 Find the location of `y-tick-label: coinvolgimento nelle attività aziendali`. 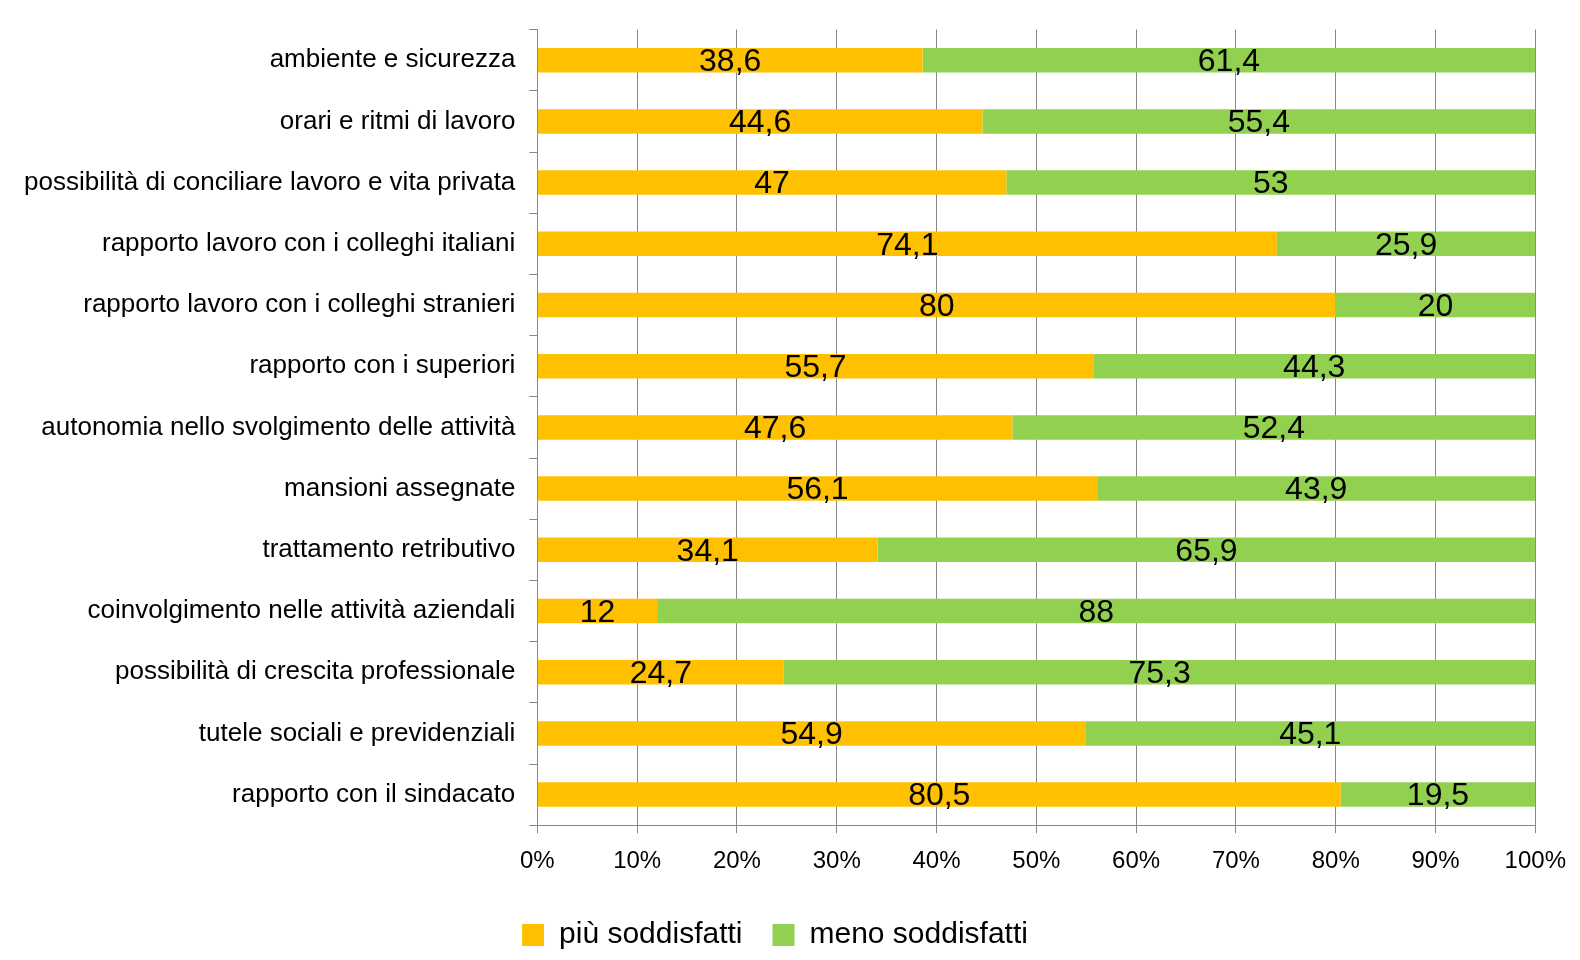

y-tick-label: coinvolgimento nelle attività aziendali is located at coordinates (301, 609).